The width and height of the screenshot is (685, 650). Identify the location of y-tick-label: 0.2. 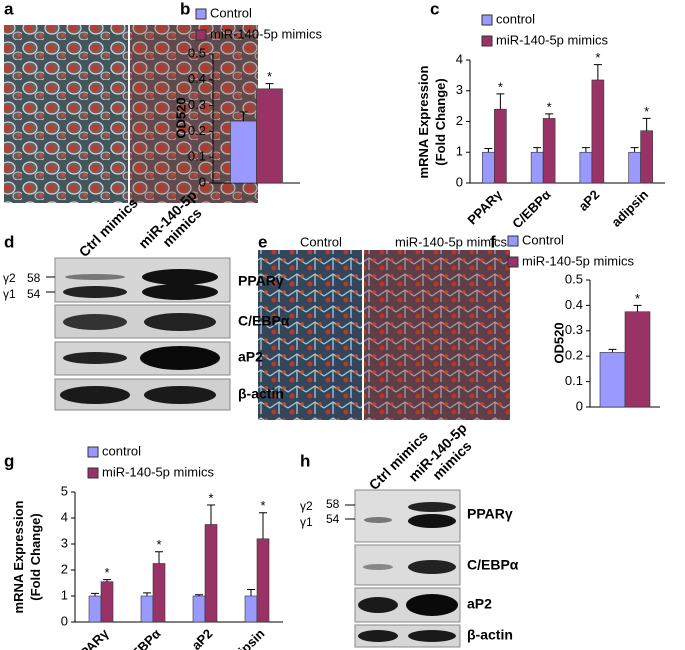
(197, 130).